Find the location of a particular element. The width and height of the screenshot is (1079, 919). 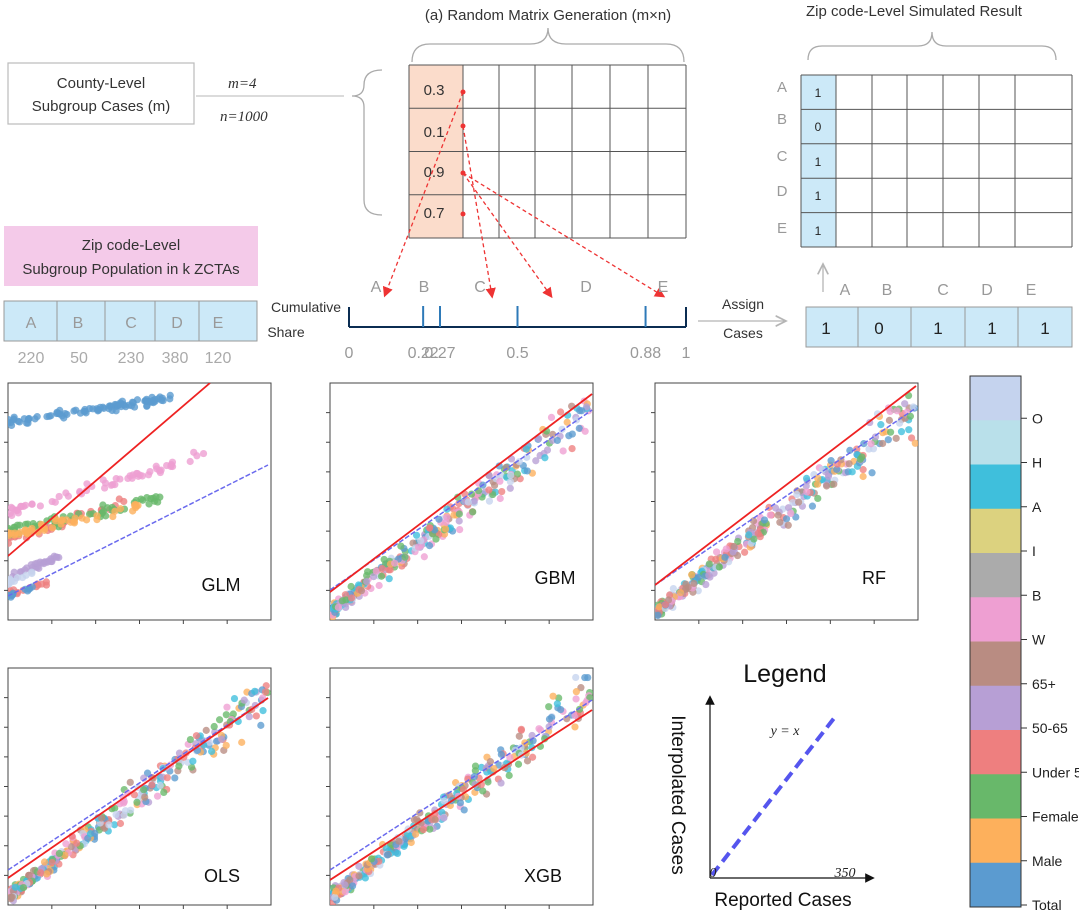

assign-value: 0 is located at coordinates (878, 328).